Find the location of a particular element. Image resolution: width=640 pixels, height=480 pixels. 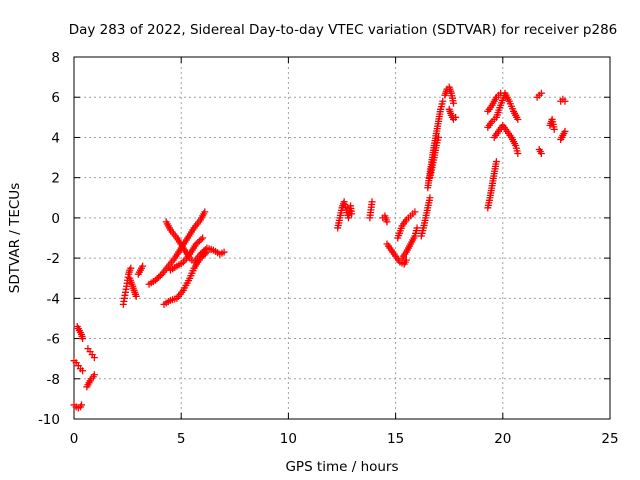

series-arc-w is located at coordinates (452, 114).